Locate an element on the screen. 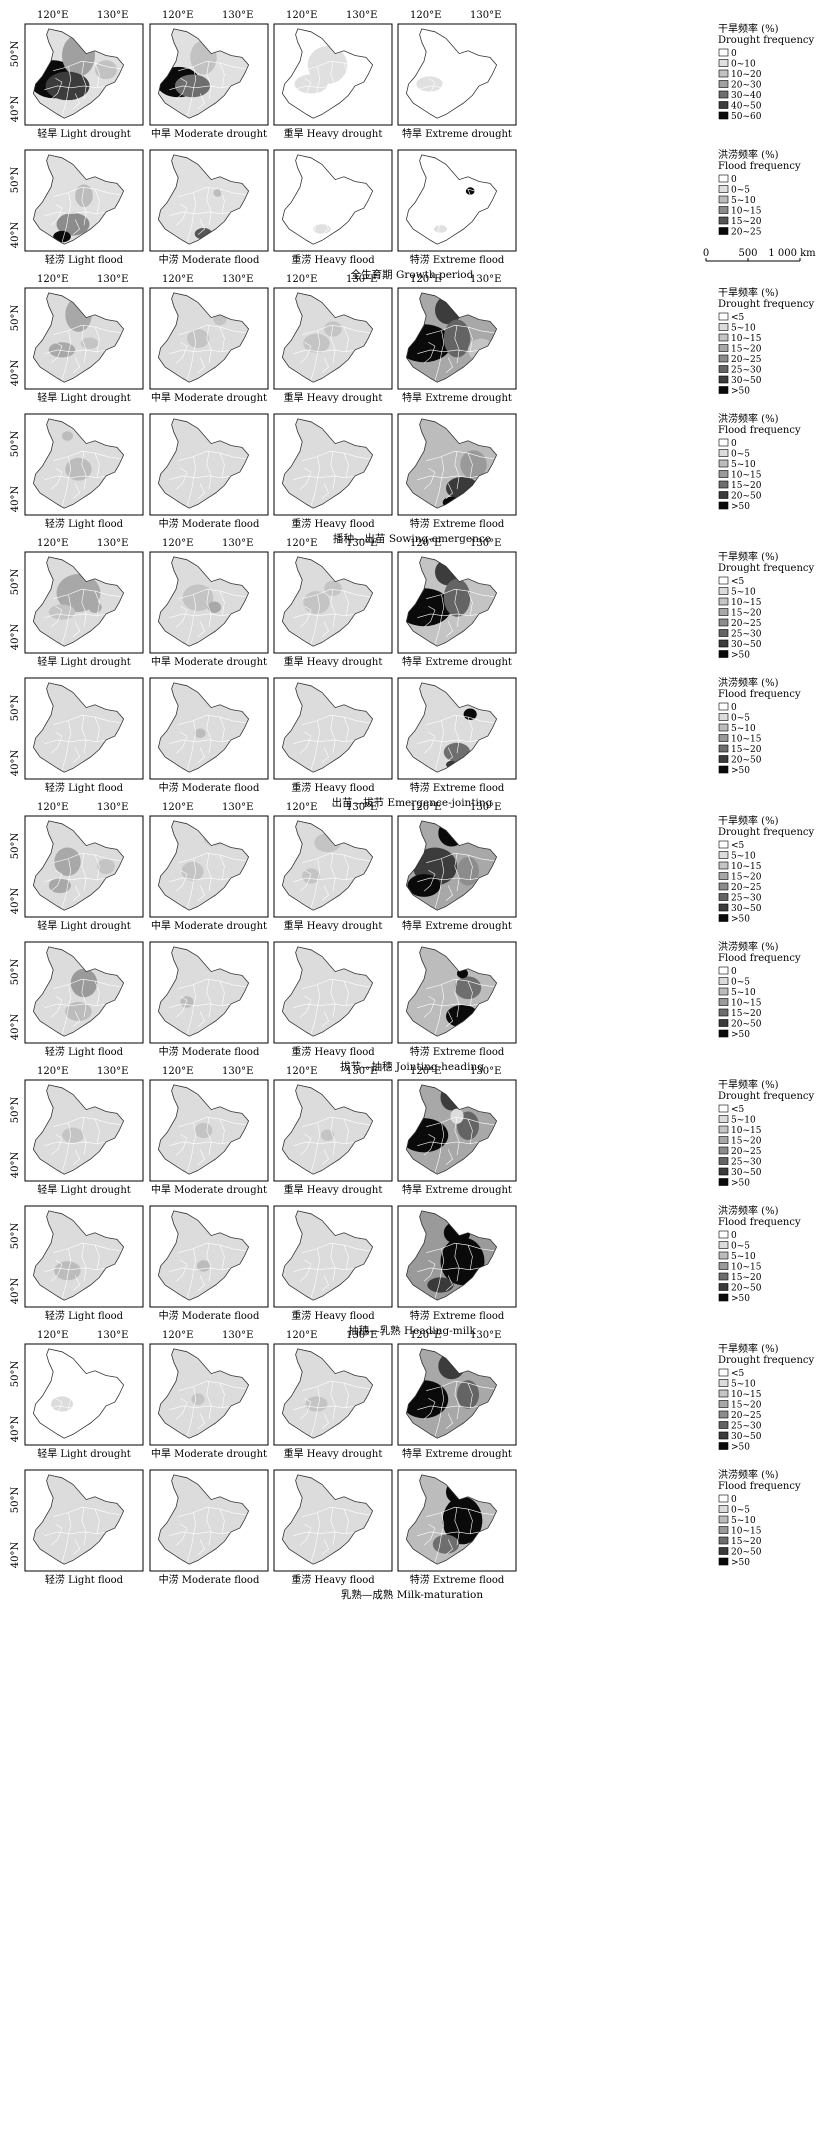  lat-label: 50°N is located at coordinates (15, 1500).